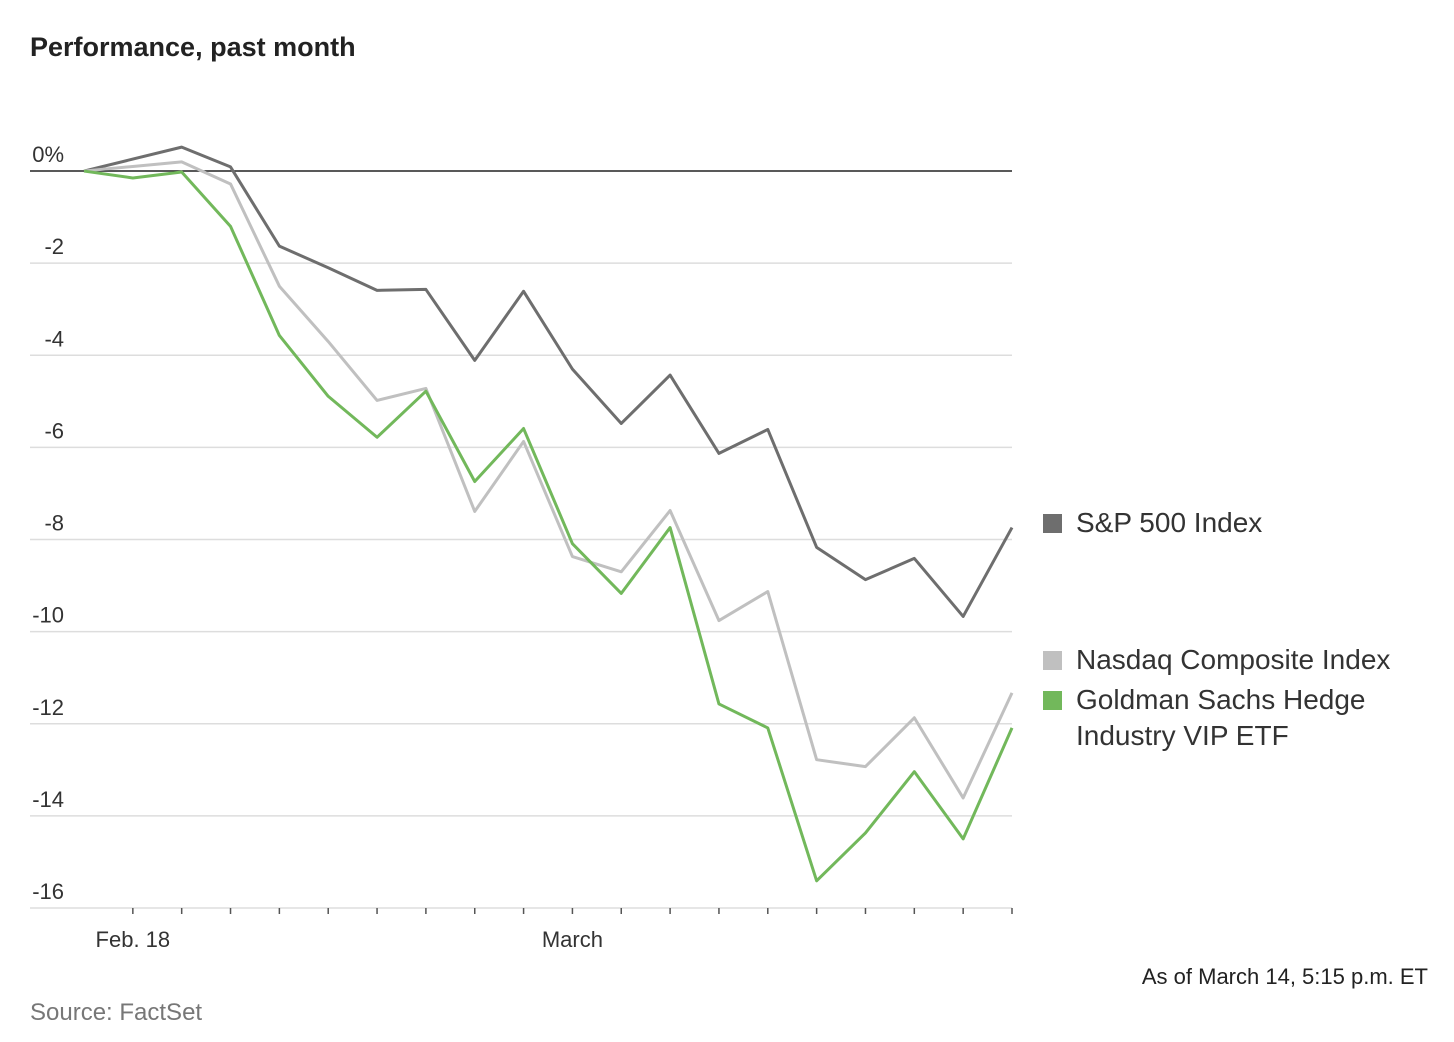 Image resolution: width=1454 pixels, height=1042 pixels. Describe the element at coordinates (193, 47) in the screenshot. I see `chart-title: Performance, past month` at that location.